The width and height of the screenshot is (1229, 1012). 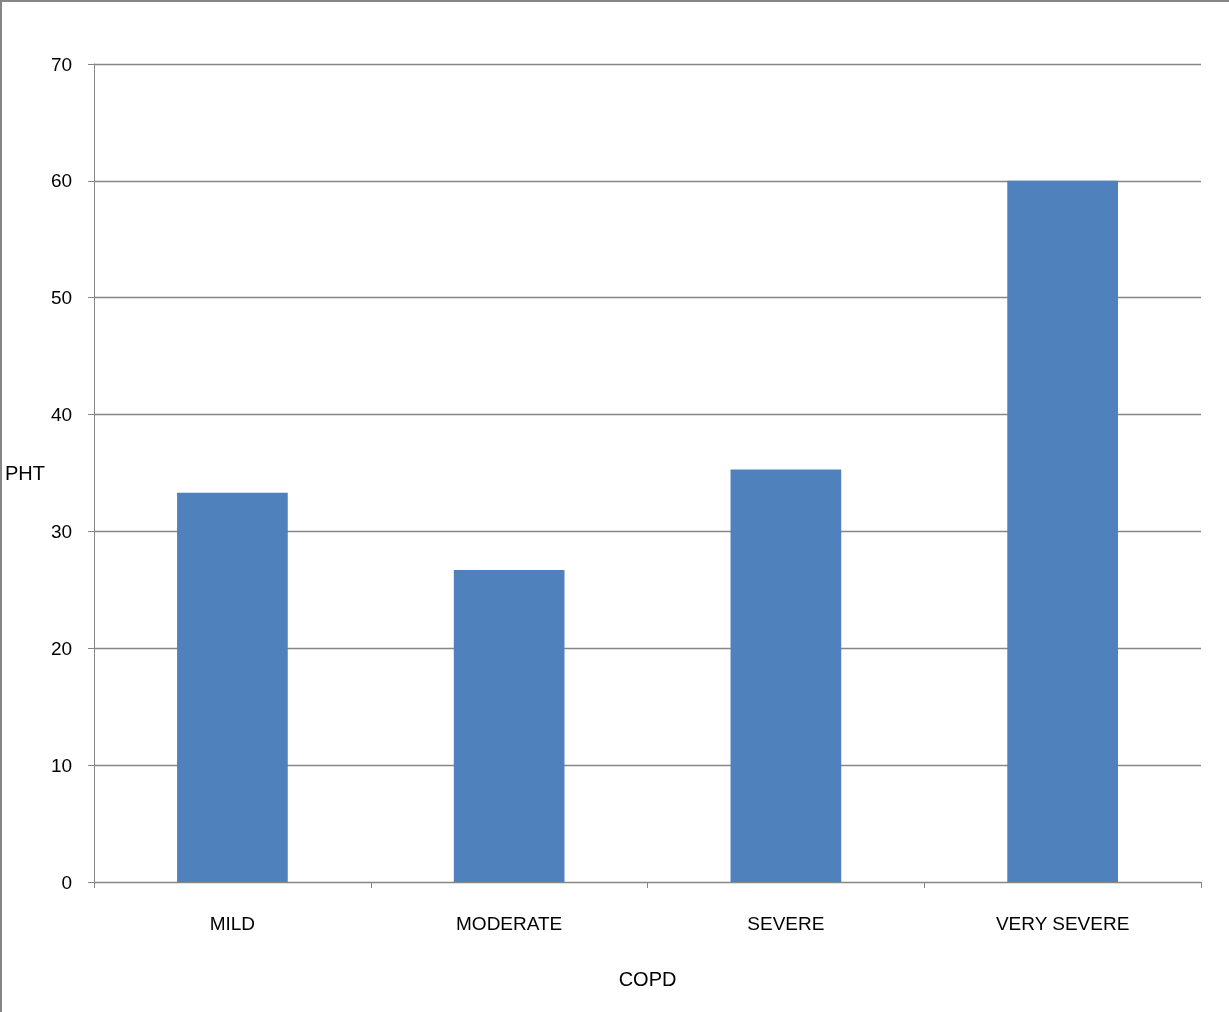 What do you see at coordinates (786, 923) in the screenshot?
I see `x-tick-label: SEVERE` at bounding box center [786, 923].